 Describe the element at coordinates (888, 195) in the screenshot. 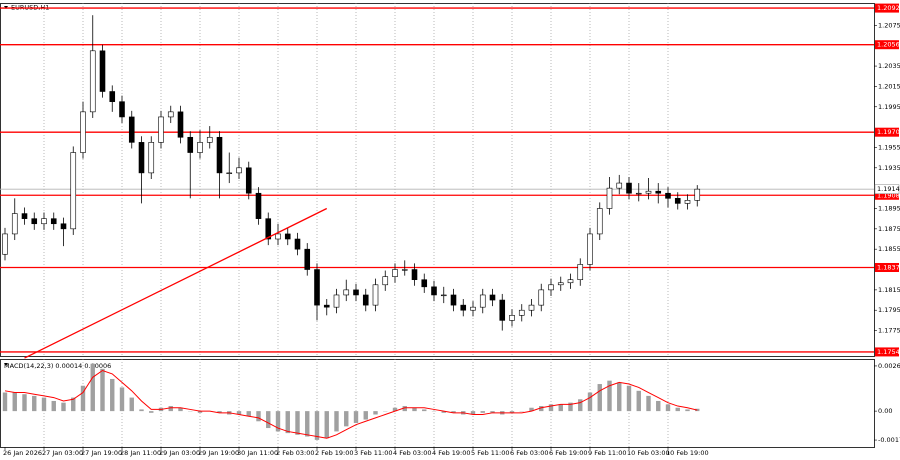

I see `level-label: 1.1908` at that location.